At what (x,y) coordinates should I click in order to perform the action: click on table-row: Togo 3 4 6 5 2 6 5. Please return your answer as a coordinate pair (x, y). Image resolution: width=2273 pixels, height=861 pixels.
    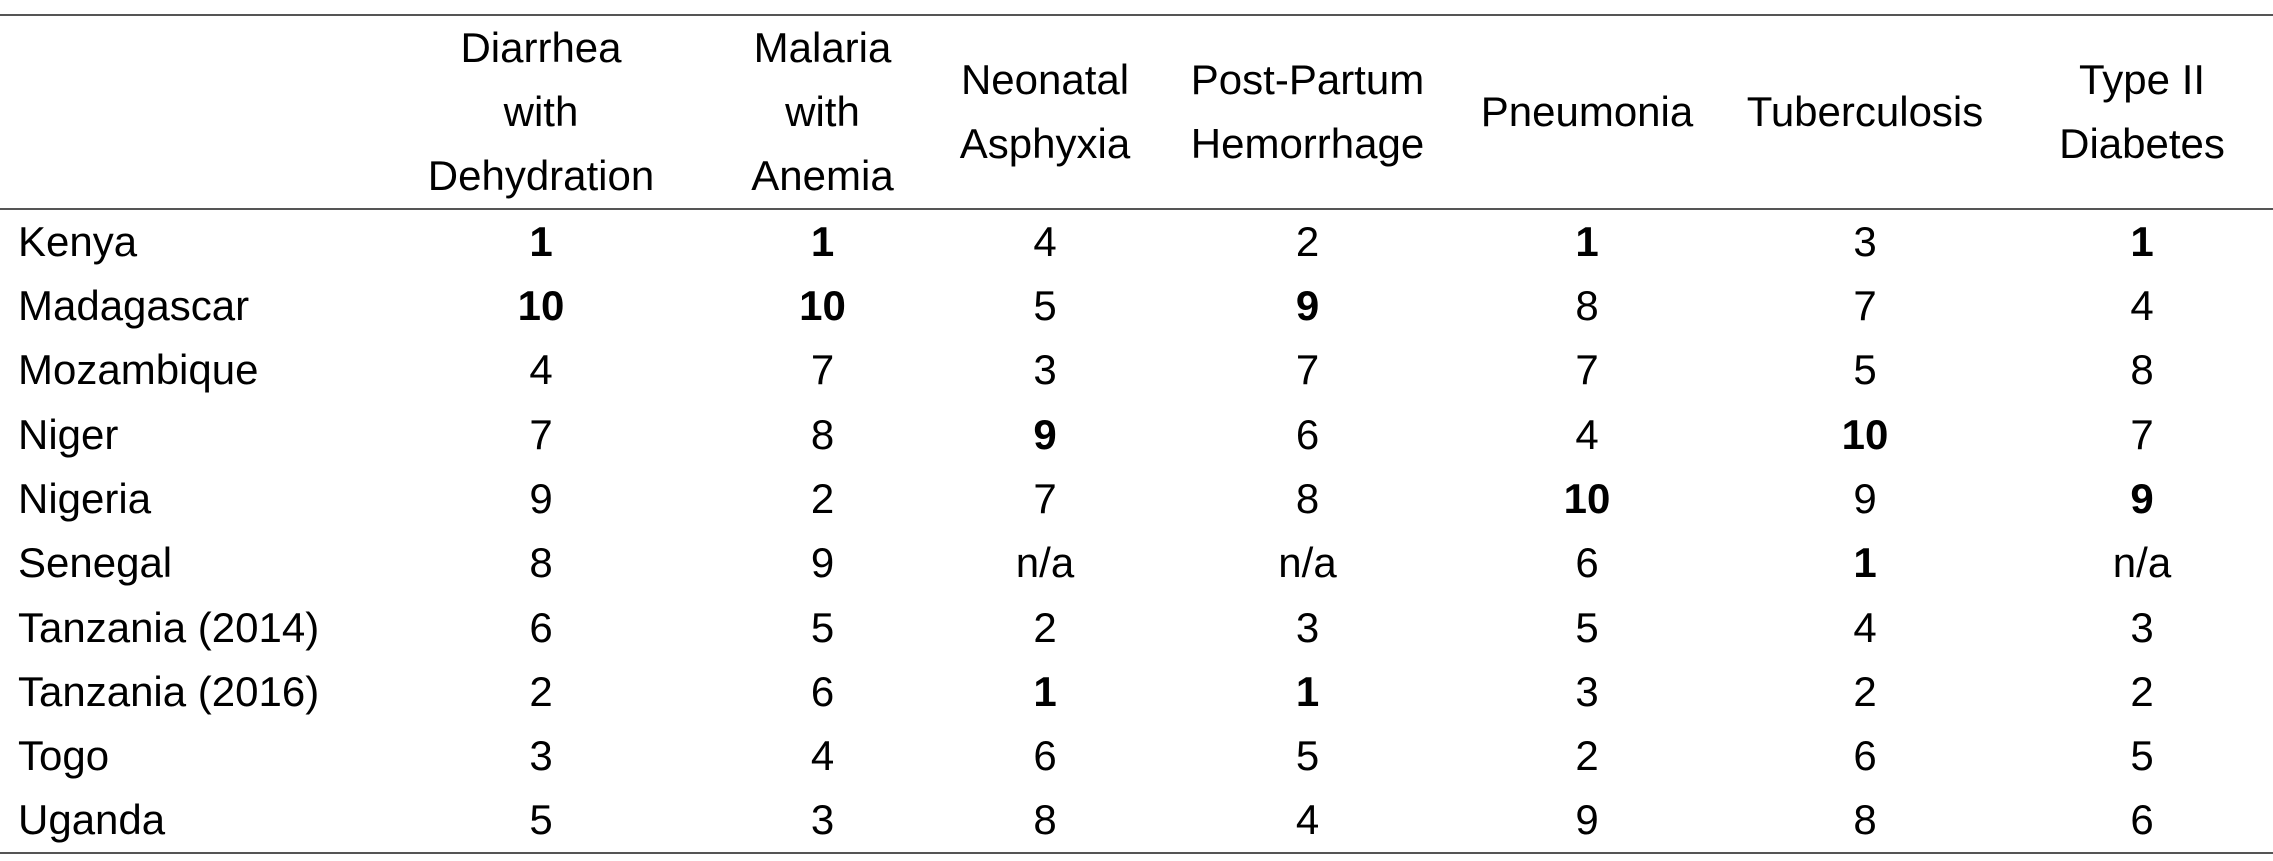
    Looking at the image, I should click on (1136, 756).